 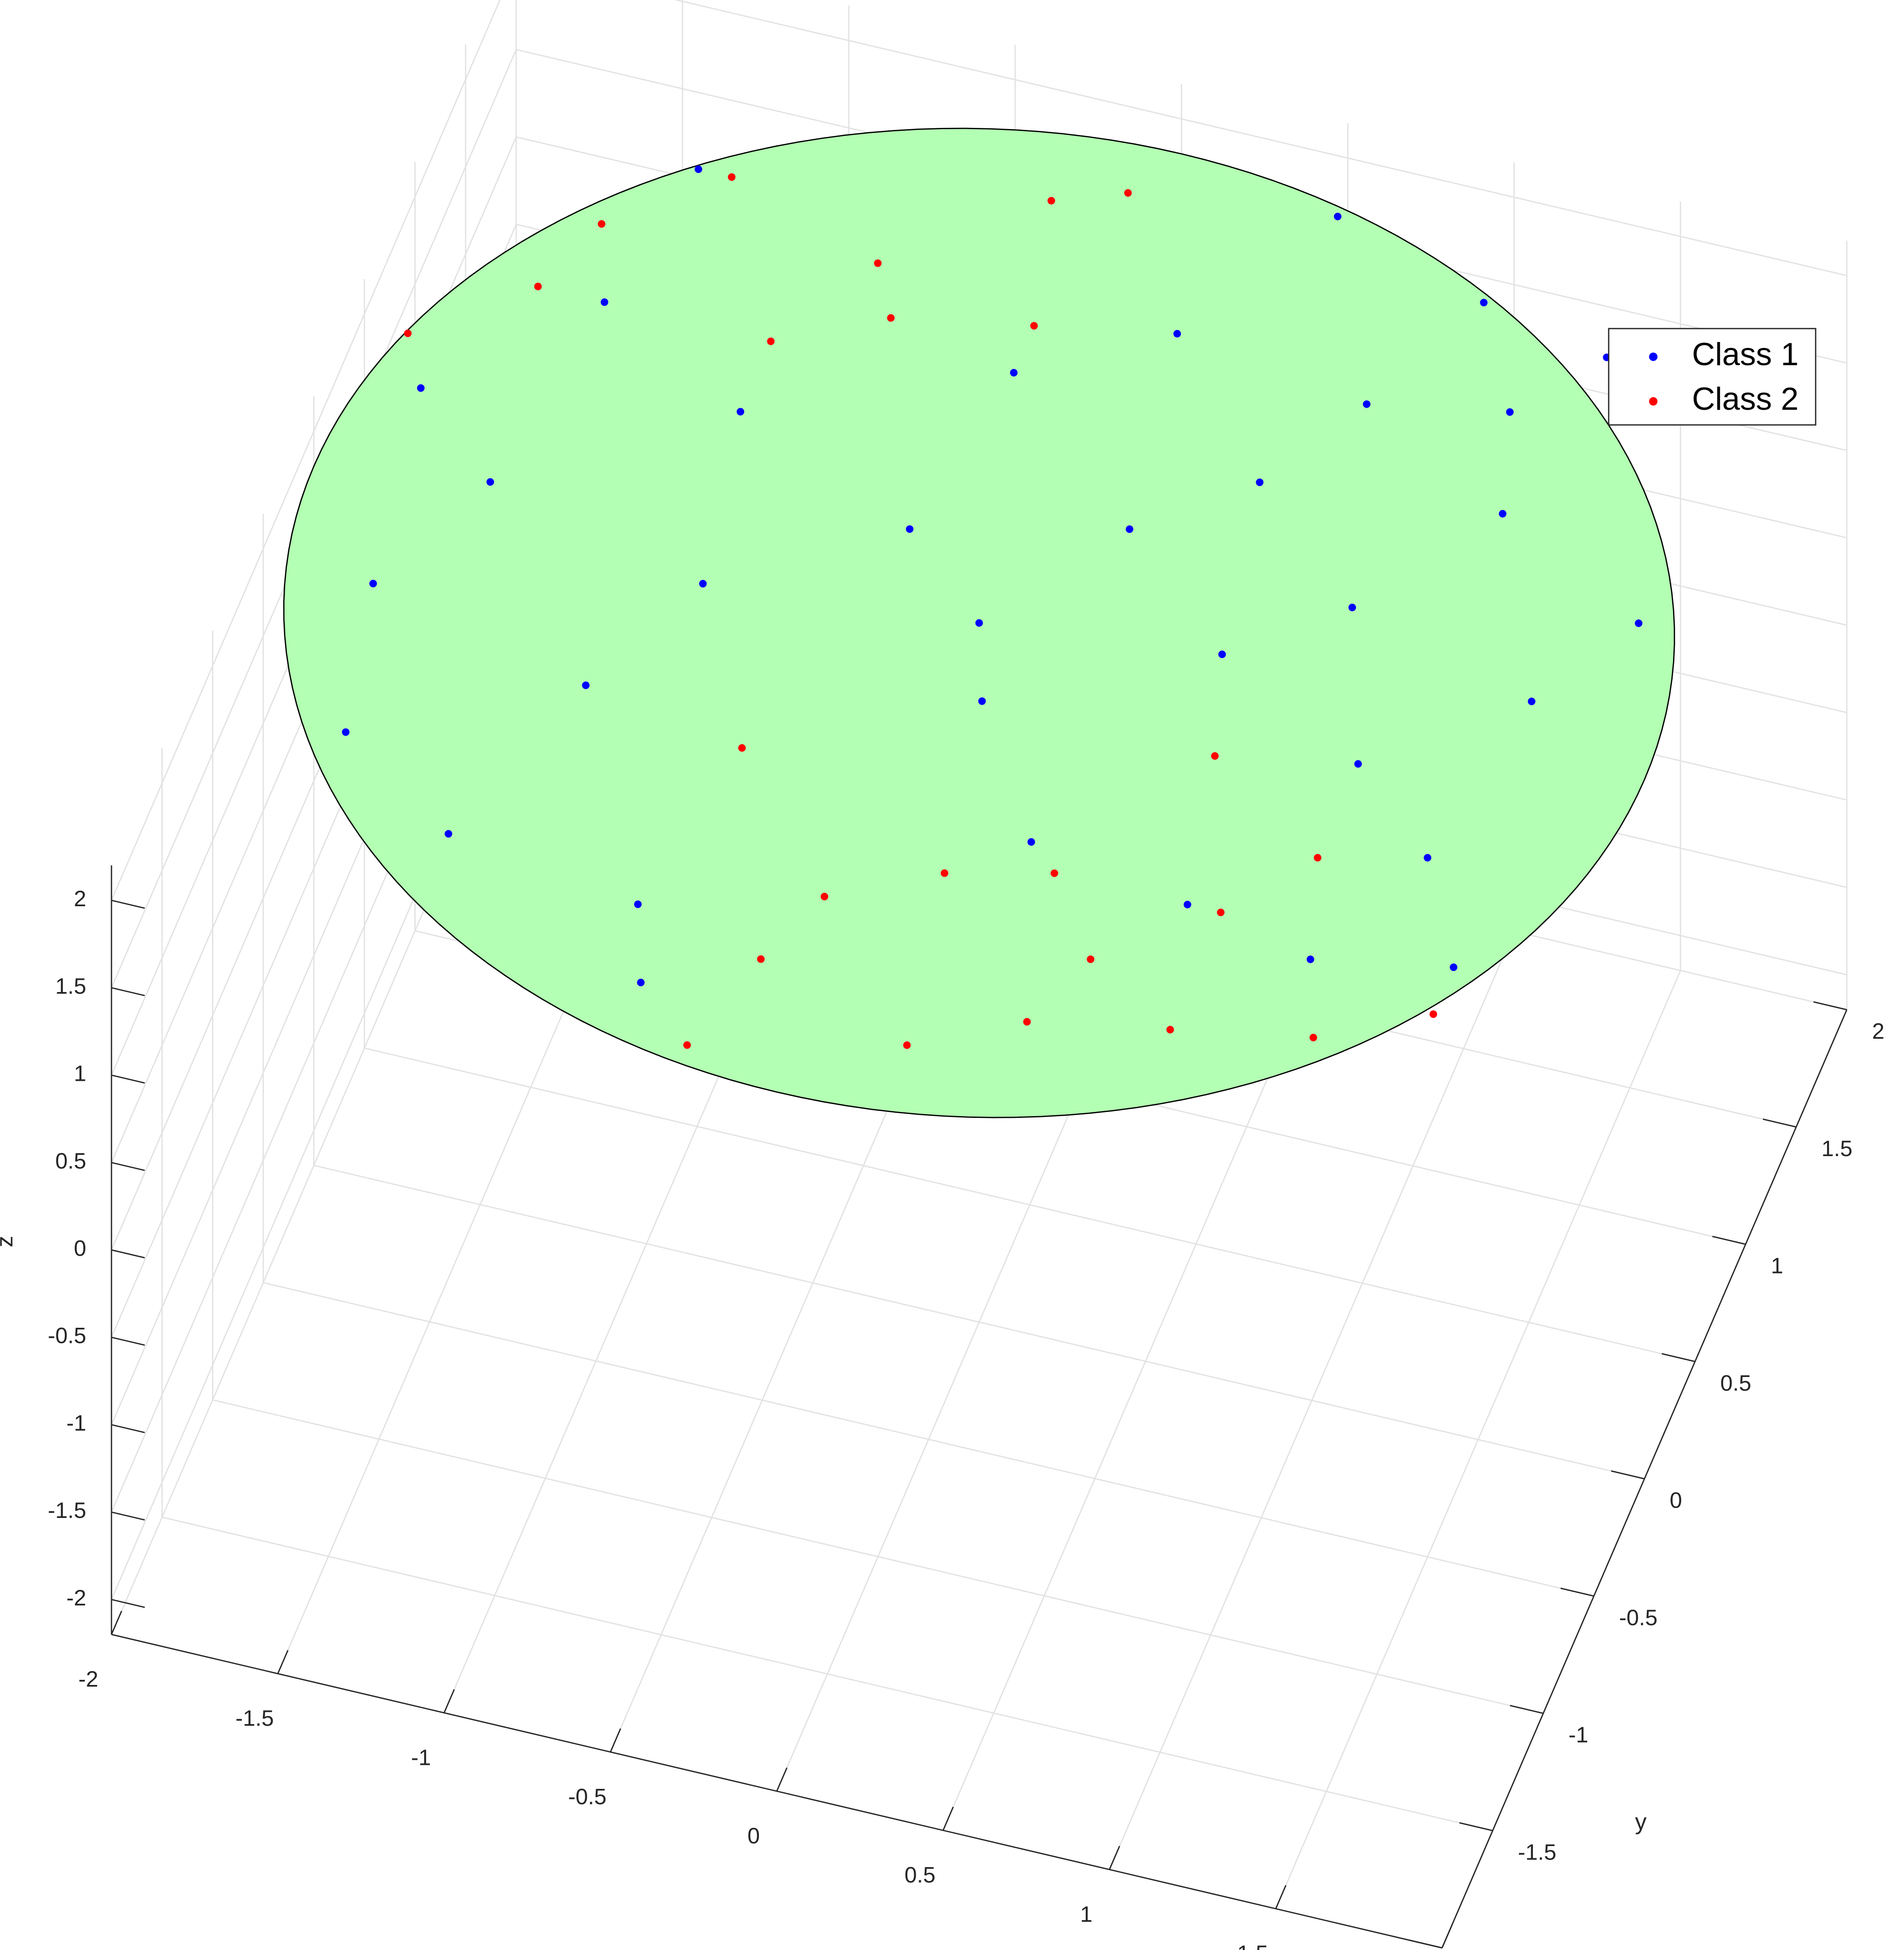 What do you see at coordinates (1086, 1914) in the screenshot?
I see `x-tick-label: 1` at bounding box center [1086, 1914].